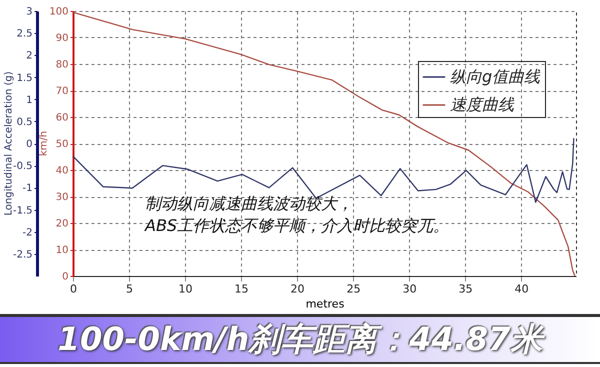  Describe the element at coordinates (65, 277) in the screenshot. I see `y-tick-label: 0` at that location.